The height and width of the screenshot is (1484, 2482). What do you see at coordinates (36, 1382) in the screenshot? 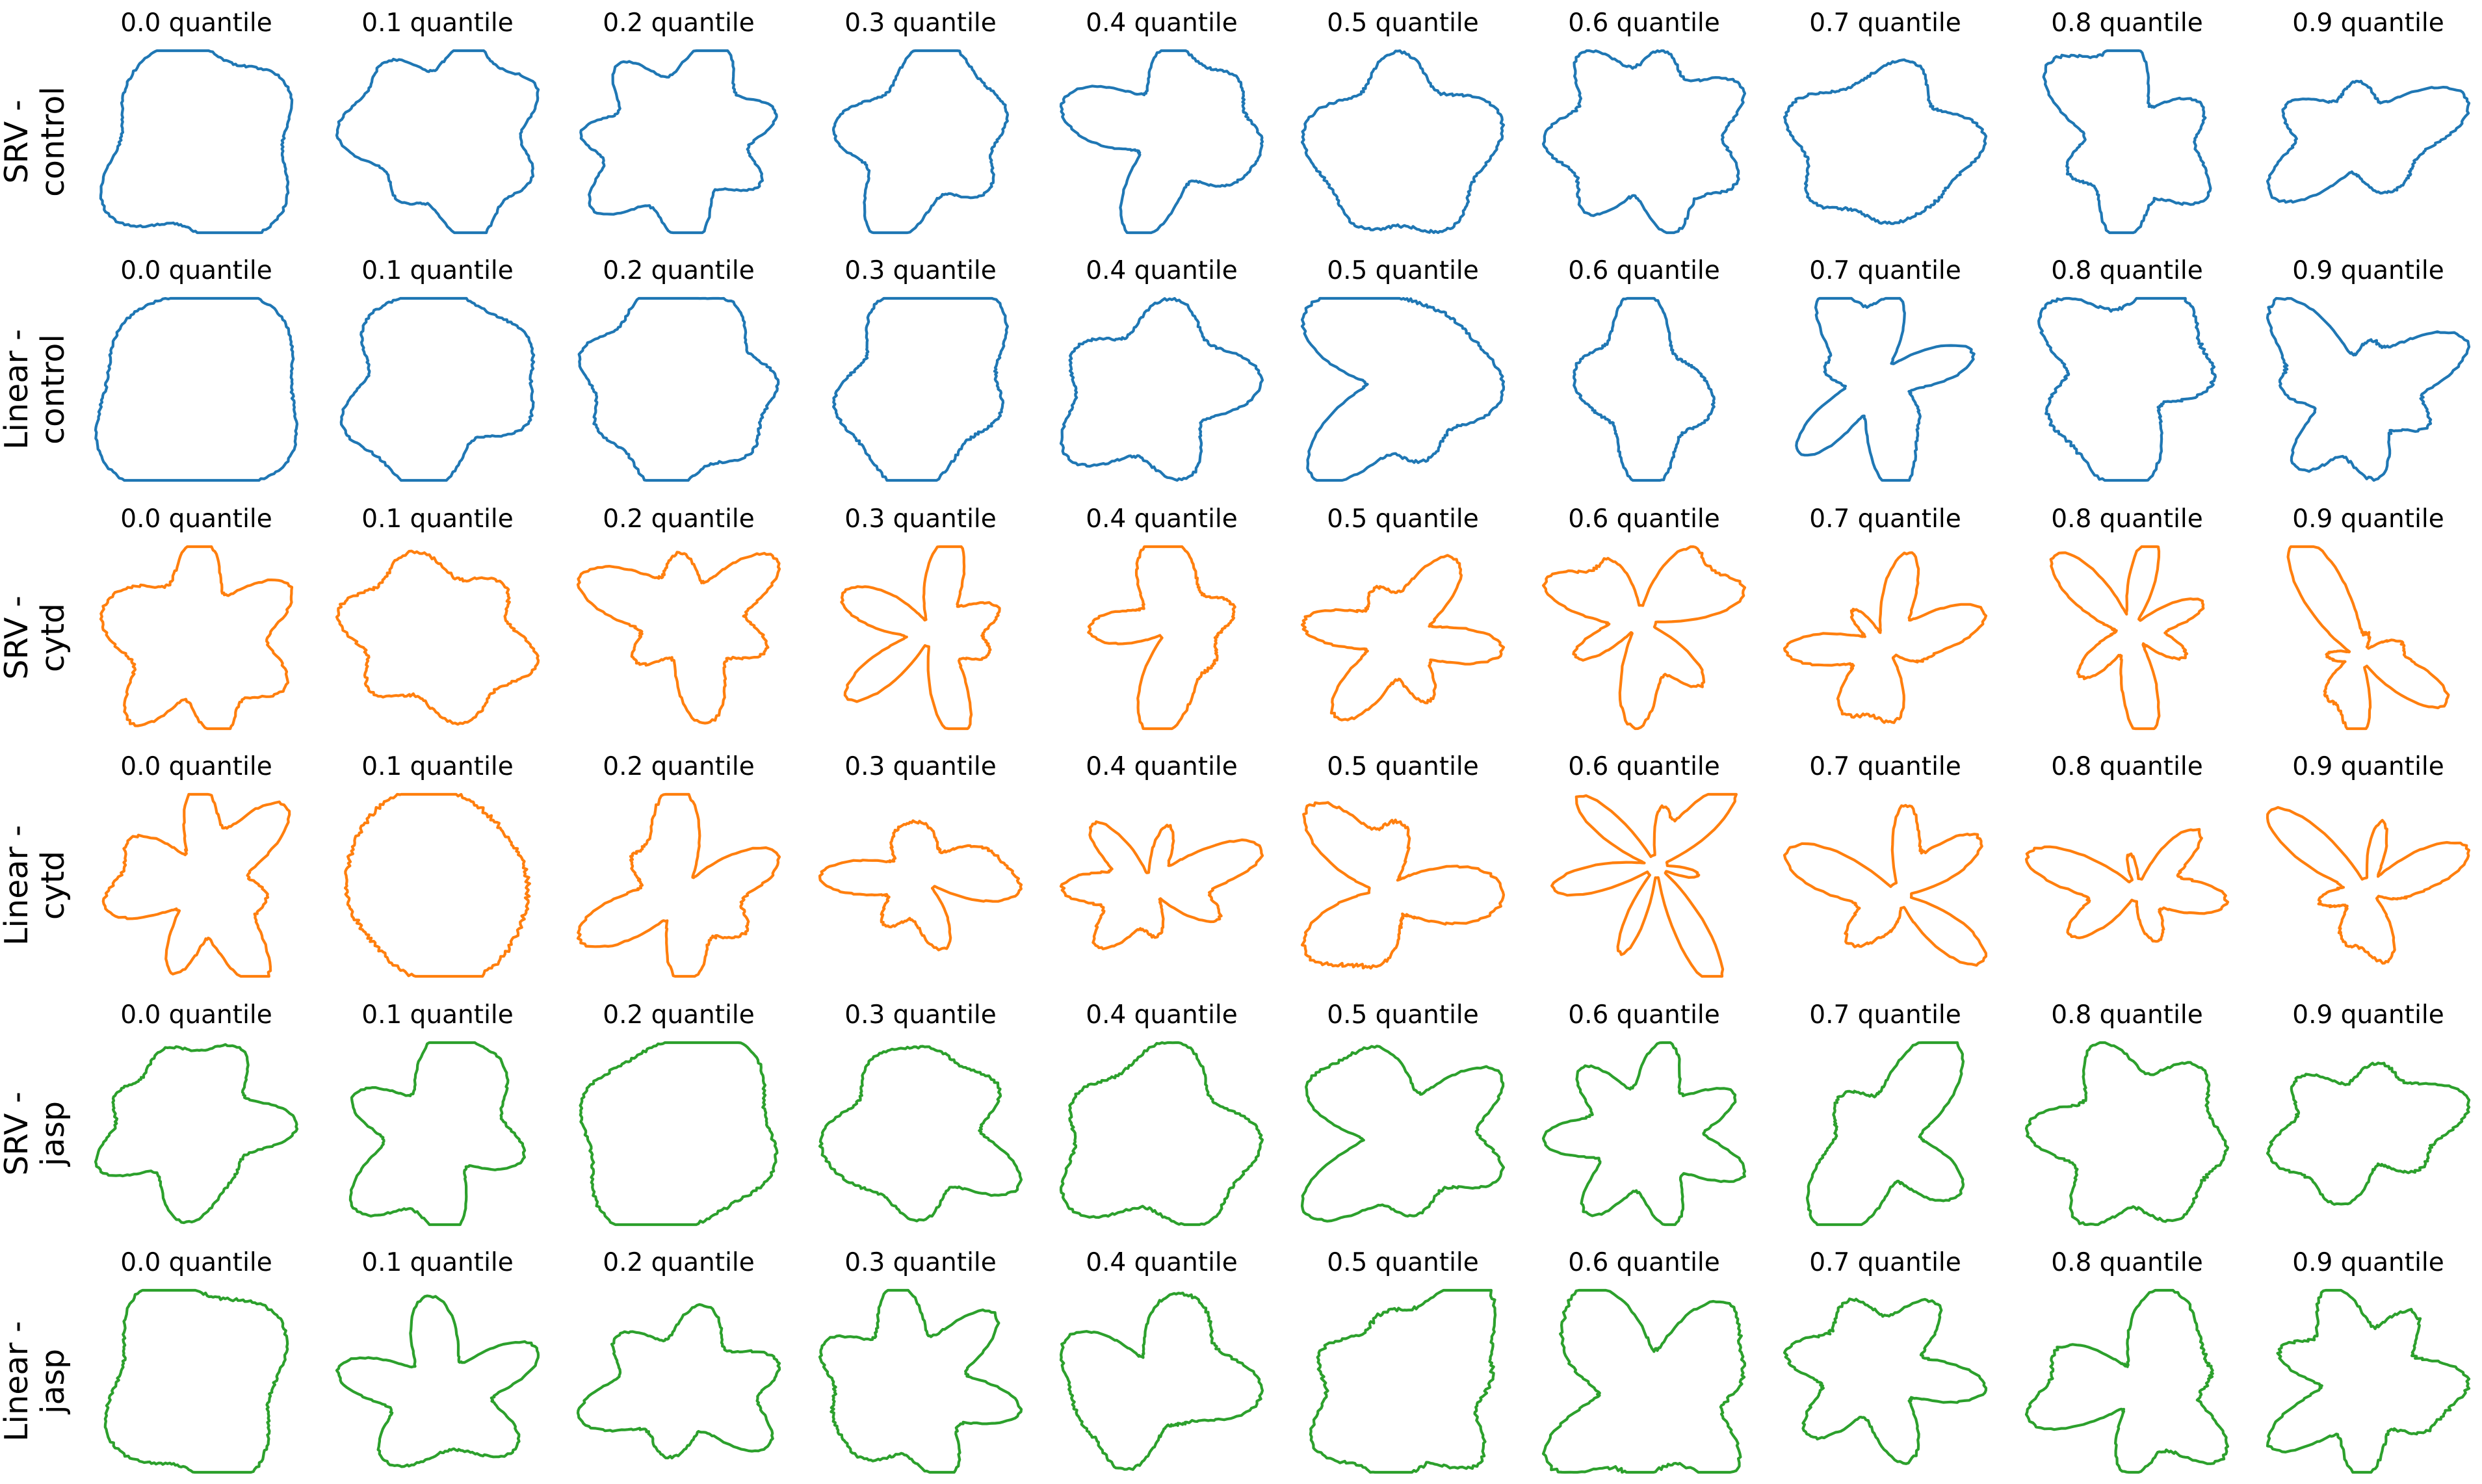
I see `row-label: Linear -jasp` at bounding box center [36, 1382].